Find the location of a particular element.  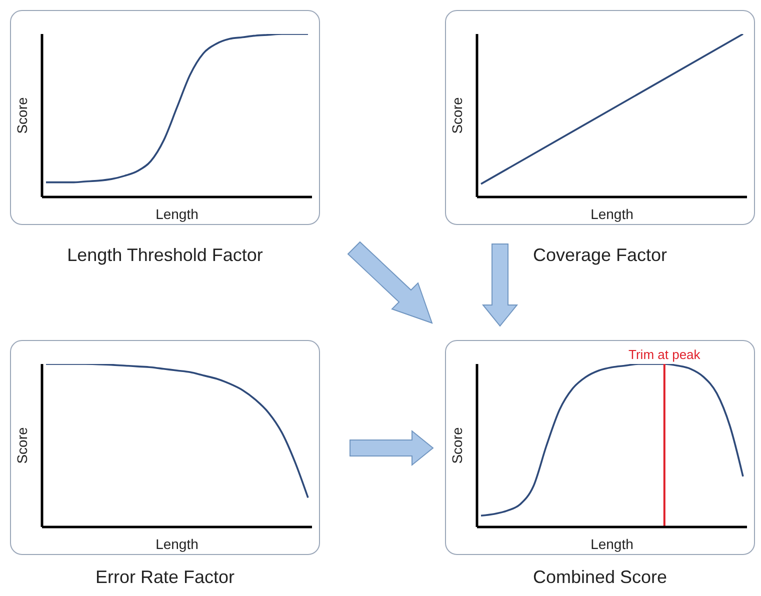

text: Length Threshold Factor is located at coordinates (165, 255).